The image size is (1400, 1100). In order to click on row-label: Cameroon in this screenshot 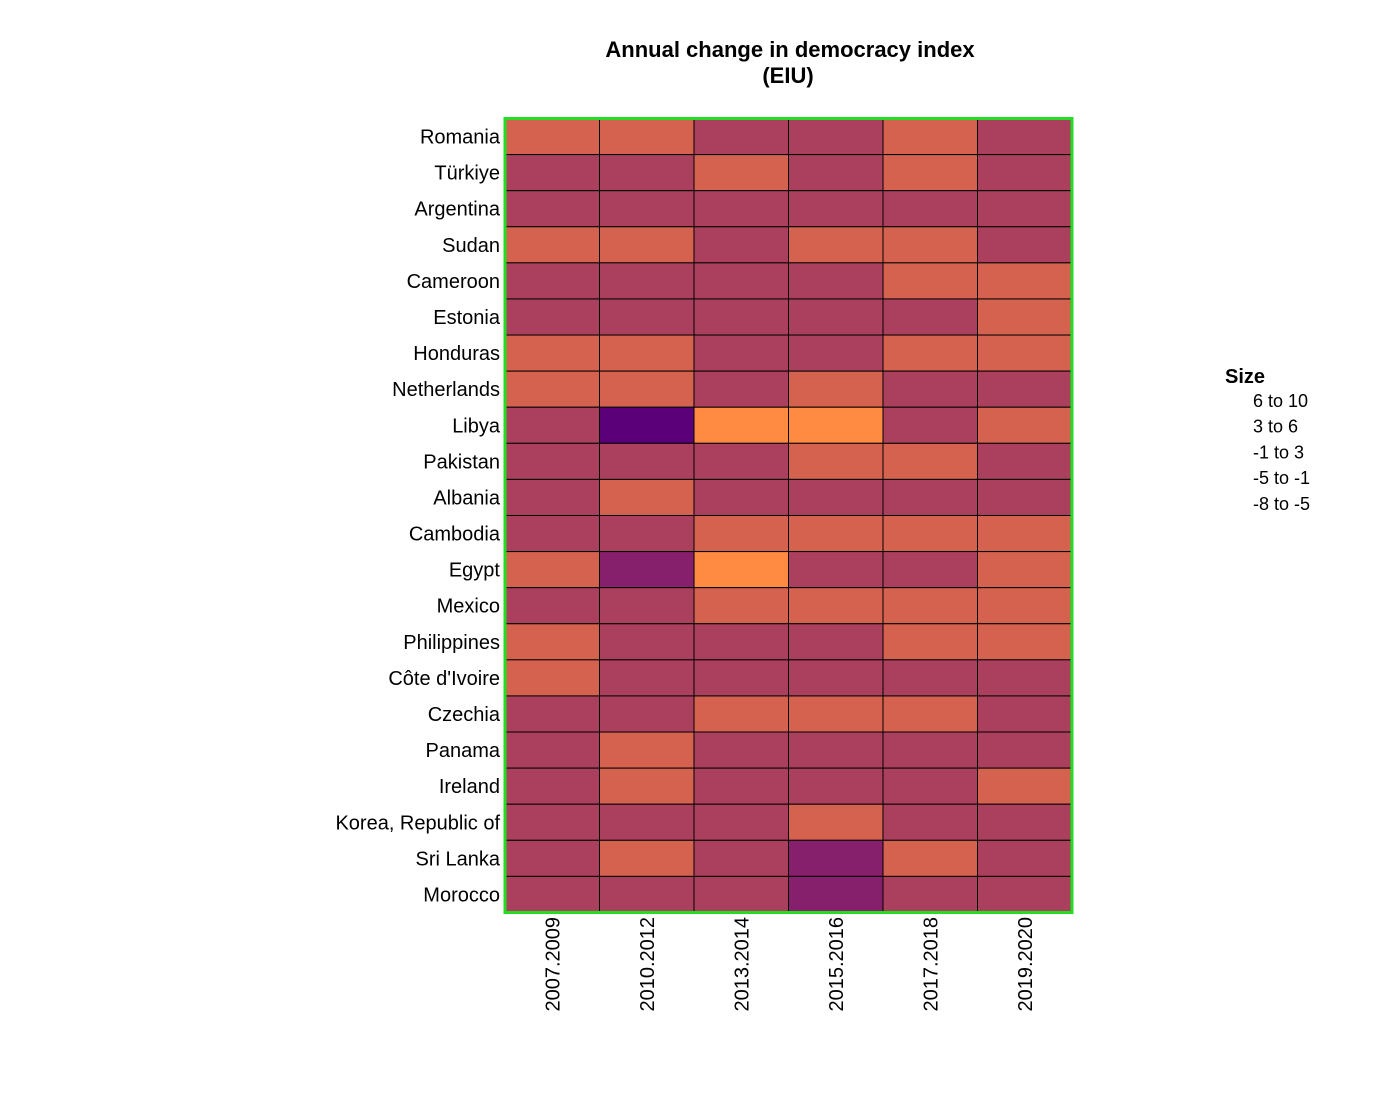, I will do `click(453, 282)`.